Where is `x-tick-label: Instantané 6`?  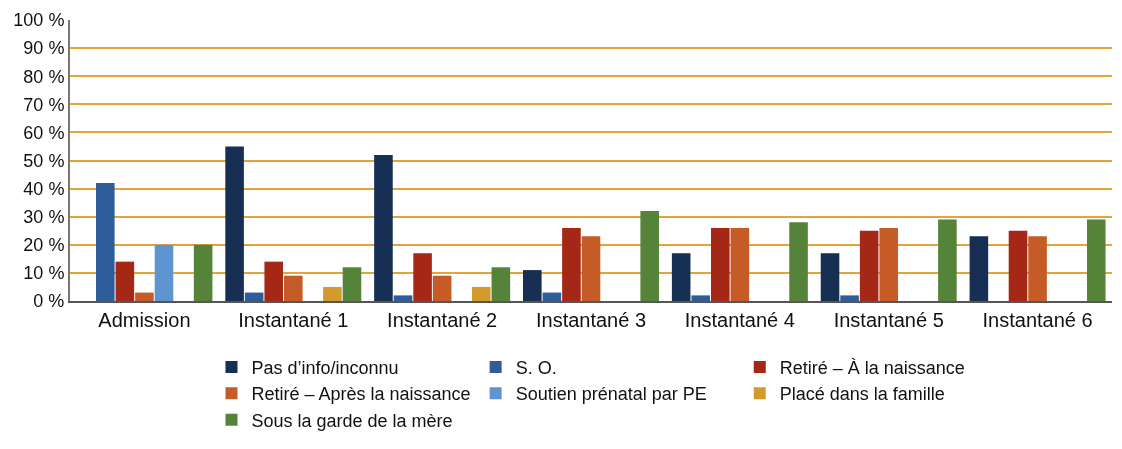 x-tick-label: Instantané 6 is located at coordinates (1037, 320).